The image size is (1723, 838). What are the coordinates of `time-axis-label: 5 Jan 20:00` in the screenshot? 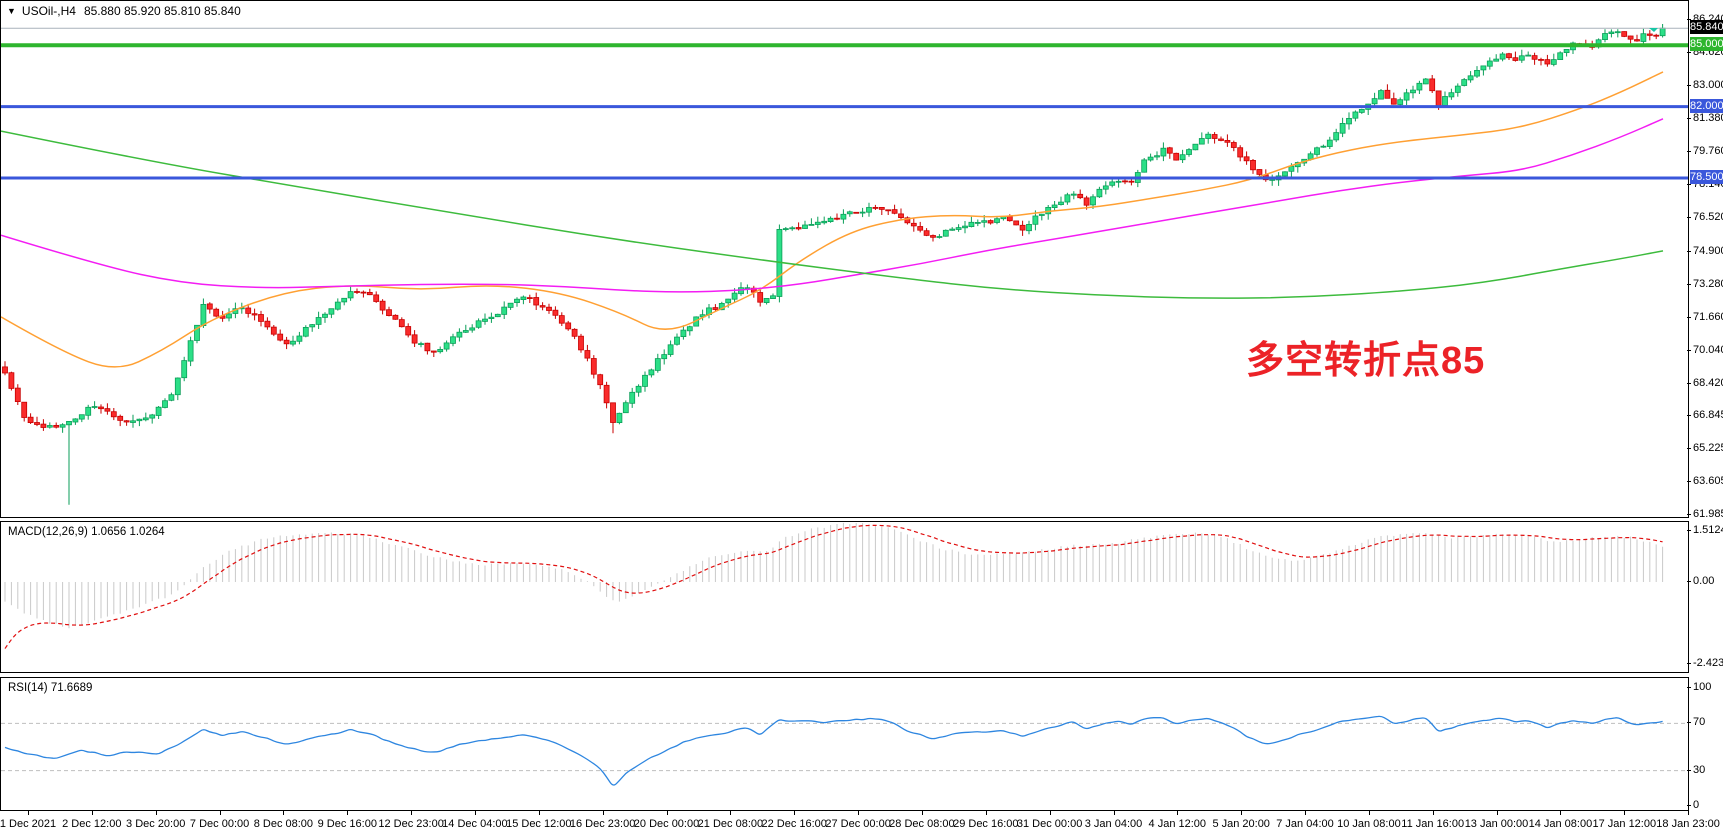 It's located at (1241, 824).